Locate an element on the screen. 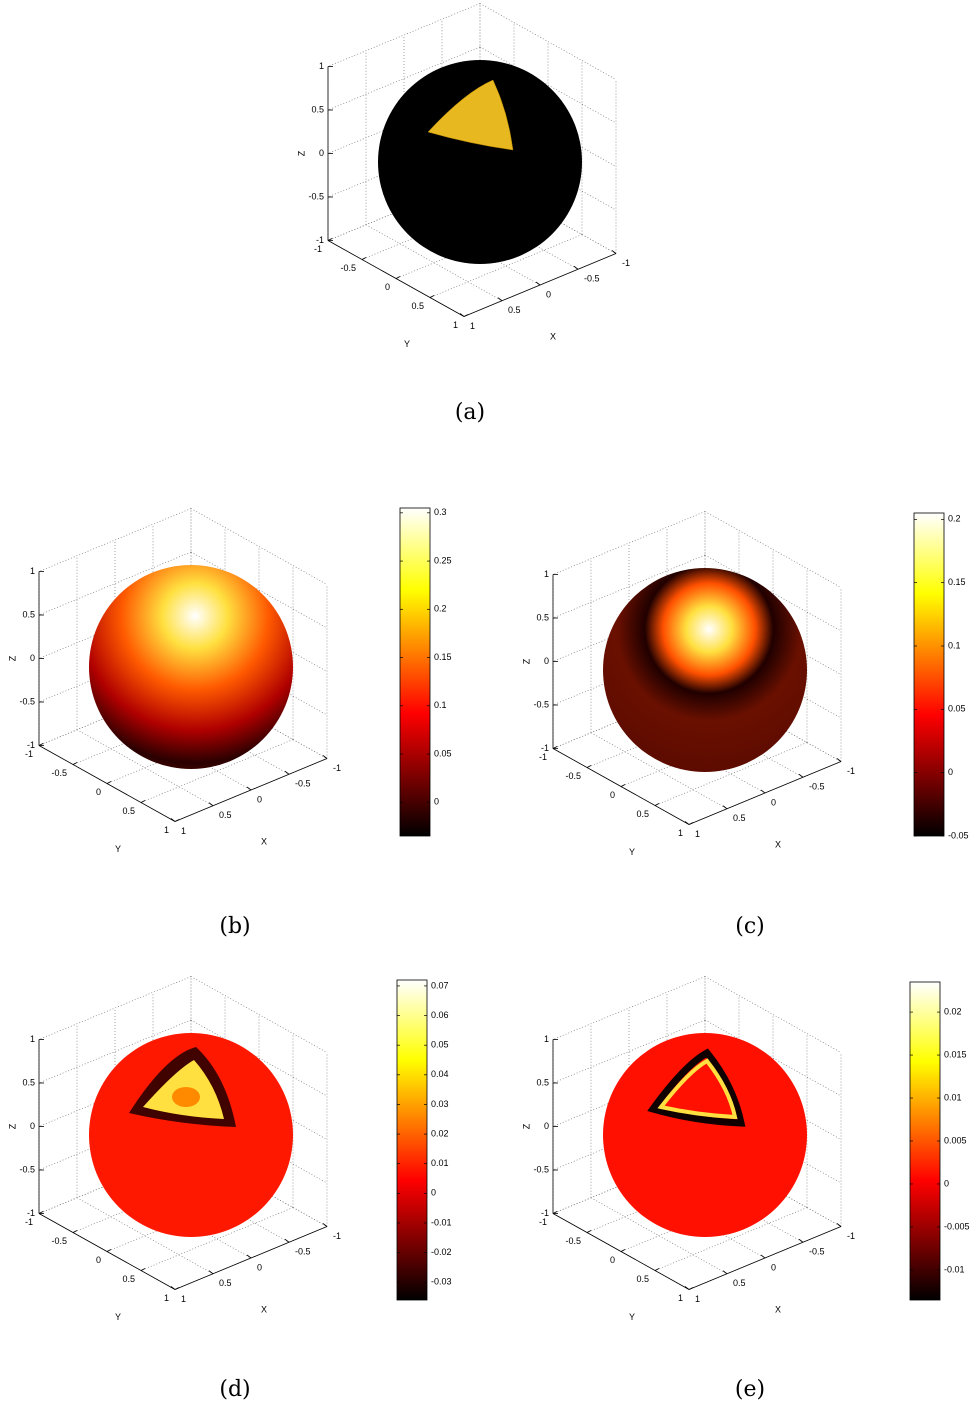 The height and width of the screenshot is (1410, 973). colorbar-tick-label: 0.01 is located at coordinates (953, 1097).